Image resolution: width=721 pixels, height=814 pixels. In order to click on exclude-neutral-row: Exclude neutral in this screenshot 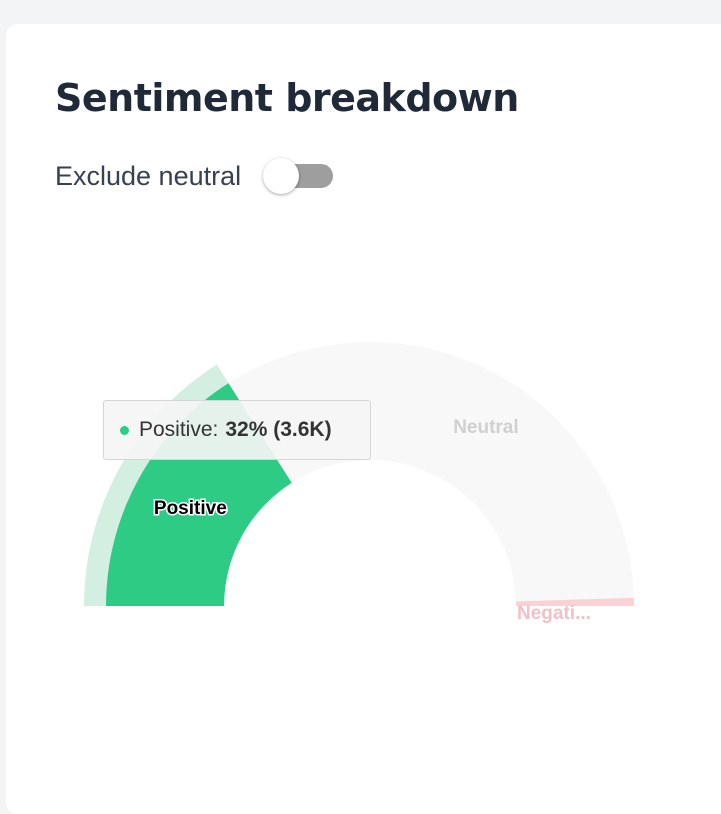, I will do `click(194, 176)`.